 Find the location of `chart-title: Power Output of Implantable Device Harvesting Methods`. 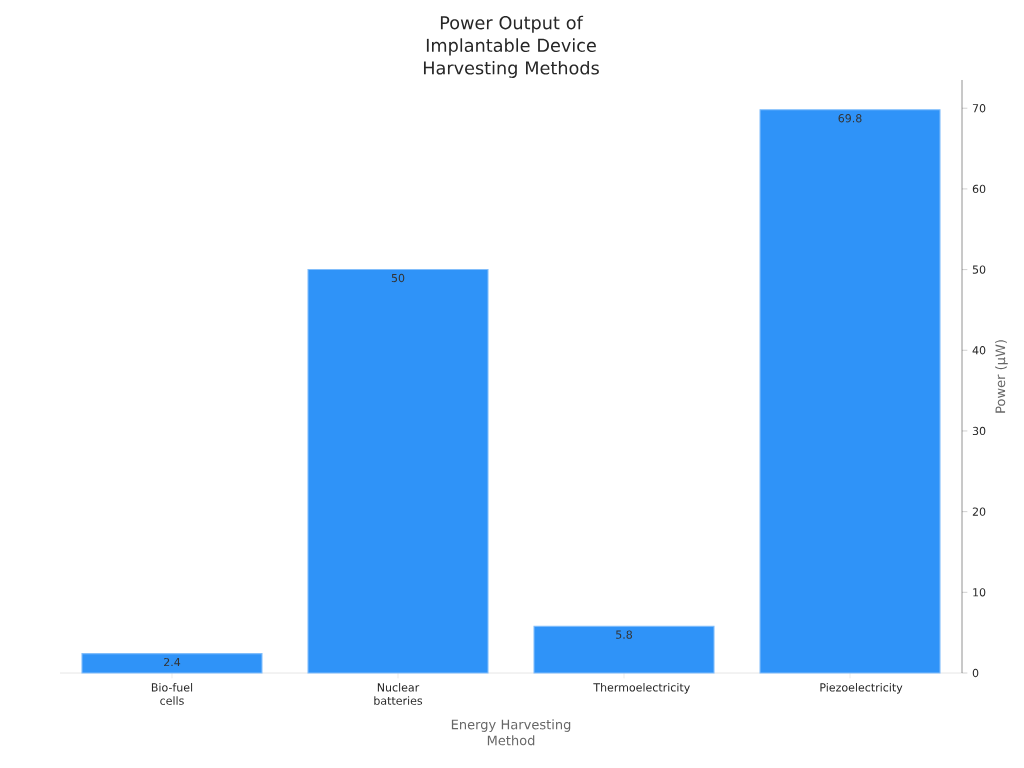

chart-title: Power Output of Implantable Device Harvesting Methods is located at coordinates (511, 46).